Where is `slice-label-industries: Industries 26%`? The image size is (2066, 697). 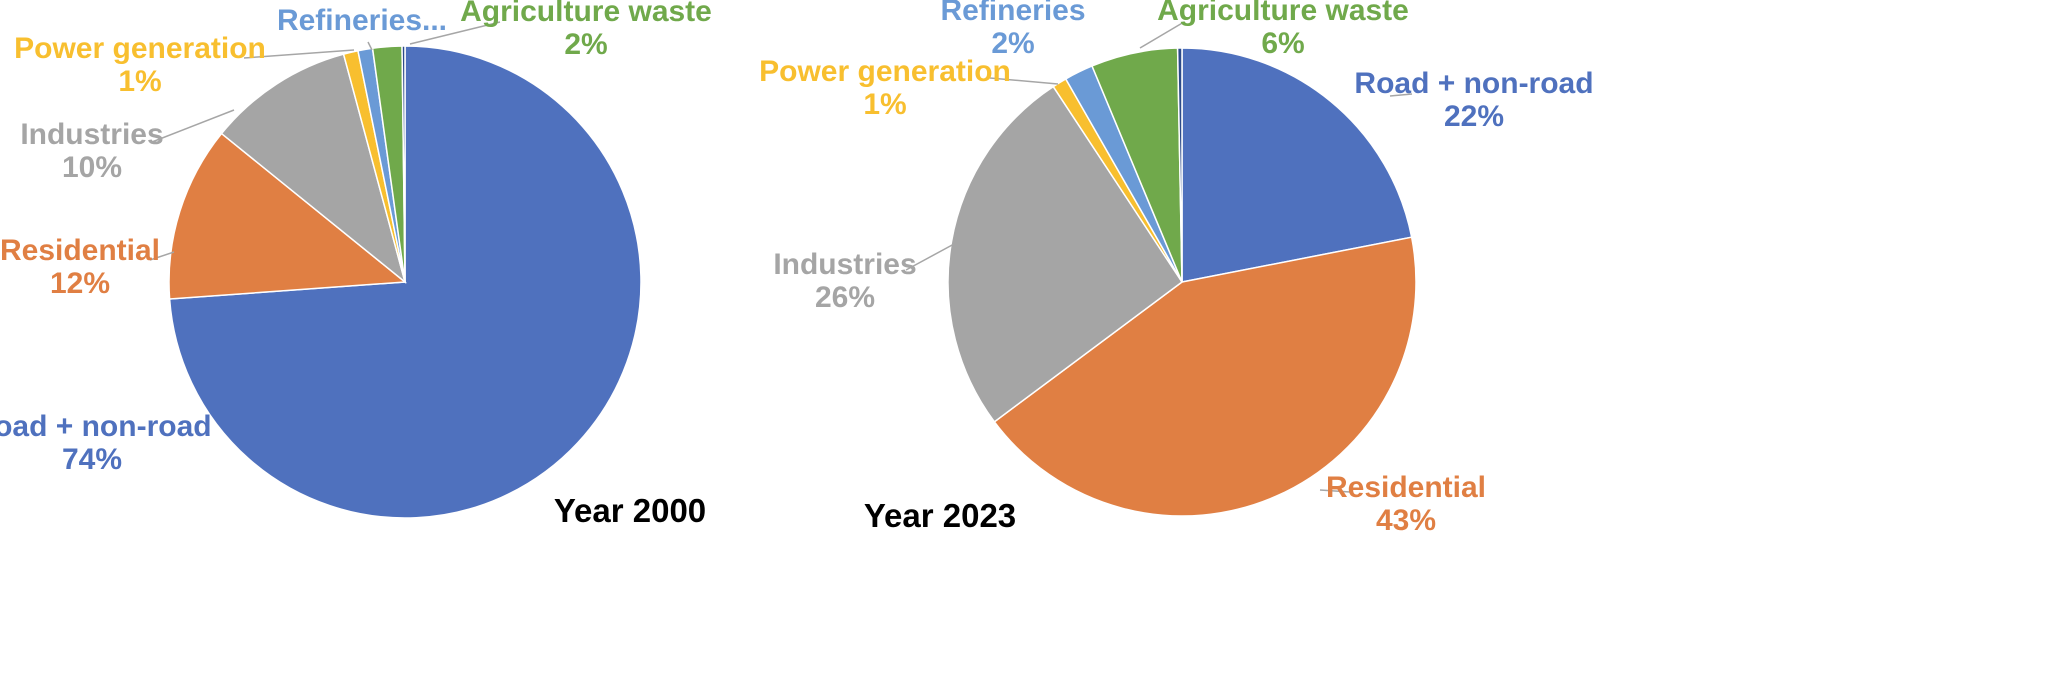 slice-label-industries: Industries 26% is located at coordinates (844, 281).